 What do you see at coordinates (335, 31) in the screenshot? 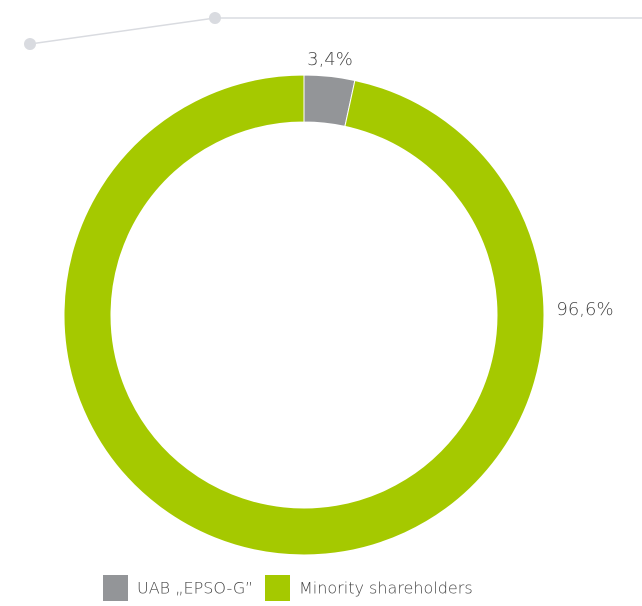
I see `decor-line` at bounding box center [335, 31].